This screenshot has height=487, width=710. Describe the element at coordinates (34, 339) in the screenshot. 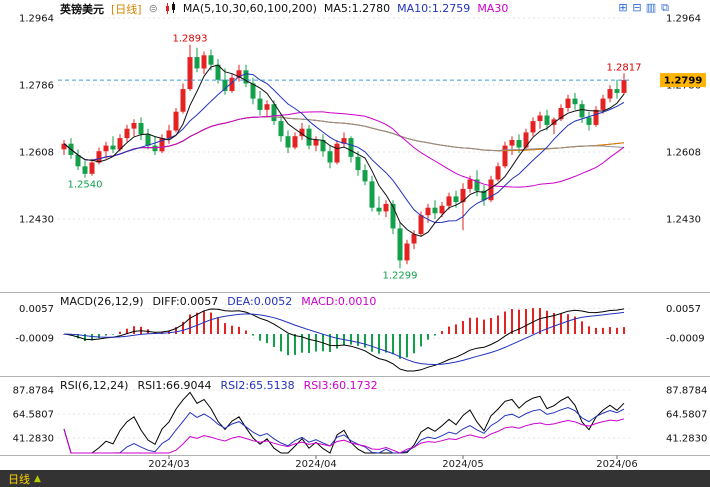

I see `y-axis-label: -0.0009` at that location.